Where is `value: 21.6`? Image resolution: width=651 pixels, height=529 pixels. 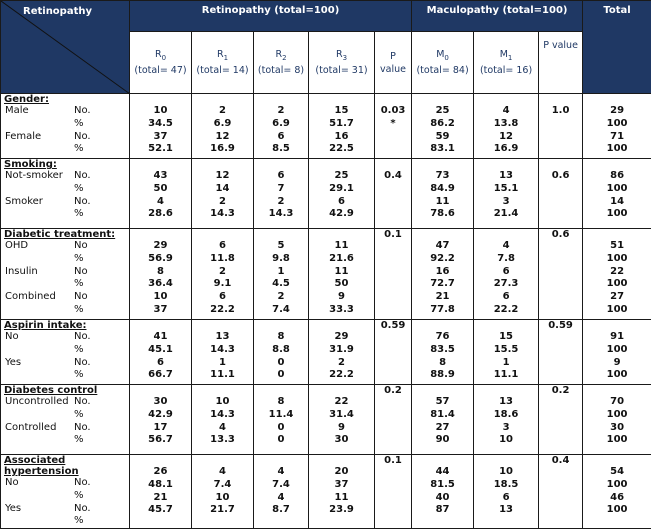
value: 21.6 is located at coordinates (341, 259).